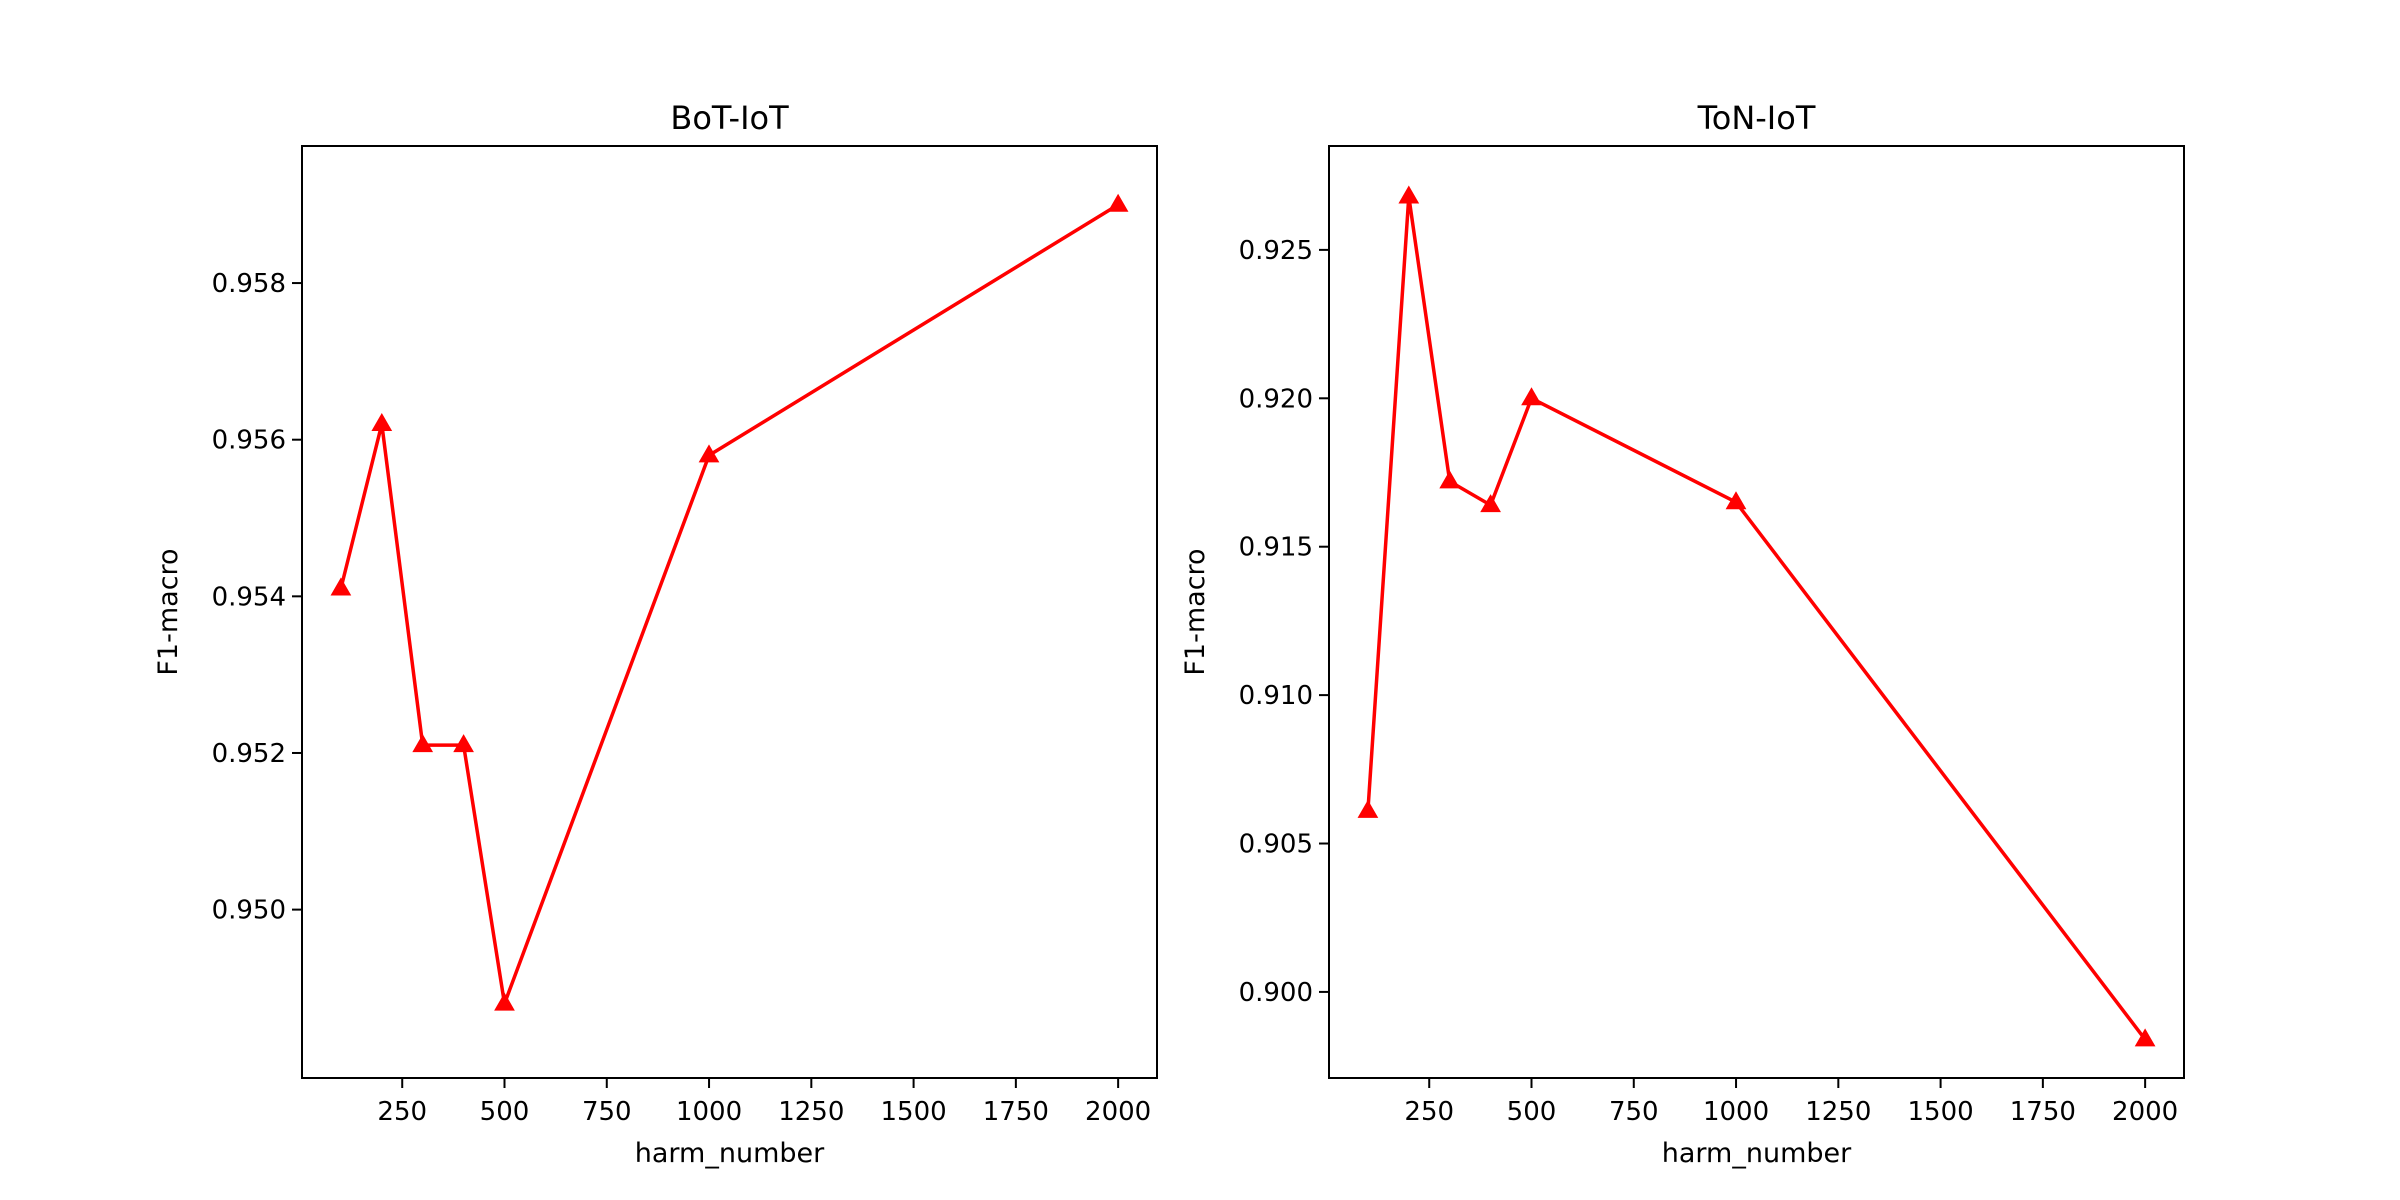 Image resolution: width=2400 pixels, height=1200 pixels. Describe the element at coordinates (249, 284) in the screenshot. I see `y-tick-label: 0.958` at that location.